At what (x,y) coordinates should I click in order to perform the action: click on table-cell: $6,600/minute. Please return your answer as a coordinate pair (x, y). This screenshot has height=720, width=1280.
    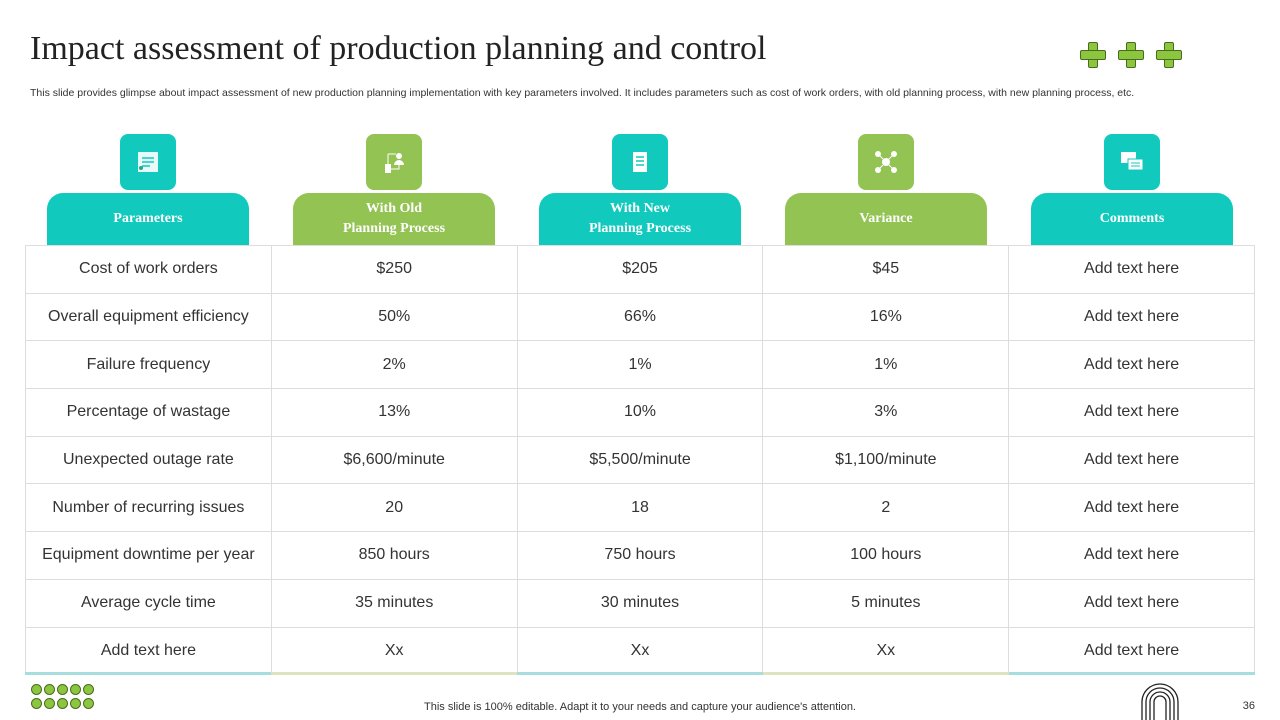
    Looking at the image, I should click on (394, 460).